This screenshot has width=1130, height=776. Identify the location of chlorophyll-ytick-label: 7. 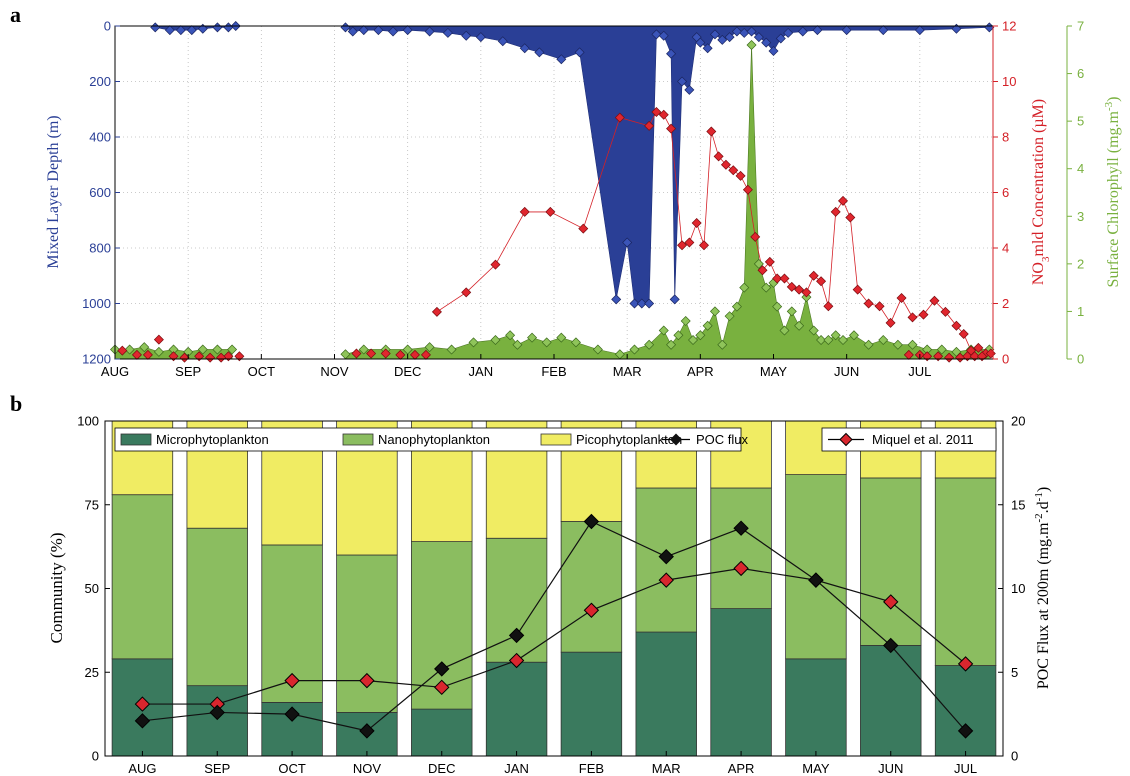
(1080, 26).